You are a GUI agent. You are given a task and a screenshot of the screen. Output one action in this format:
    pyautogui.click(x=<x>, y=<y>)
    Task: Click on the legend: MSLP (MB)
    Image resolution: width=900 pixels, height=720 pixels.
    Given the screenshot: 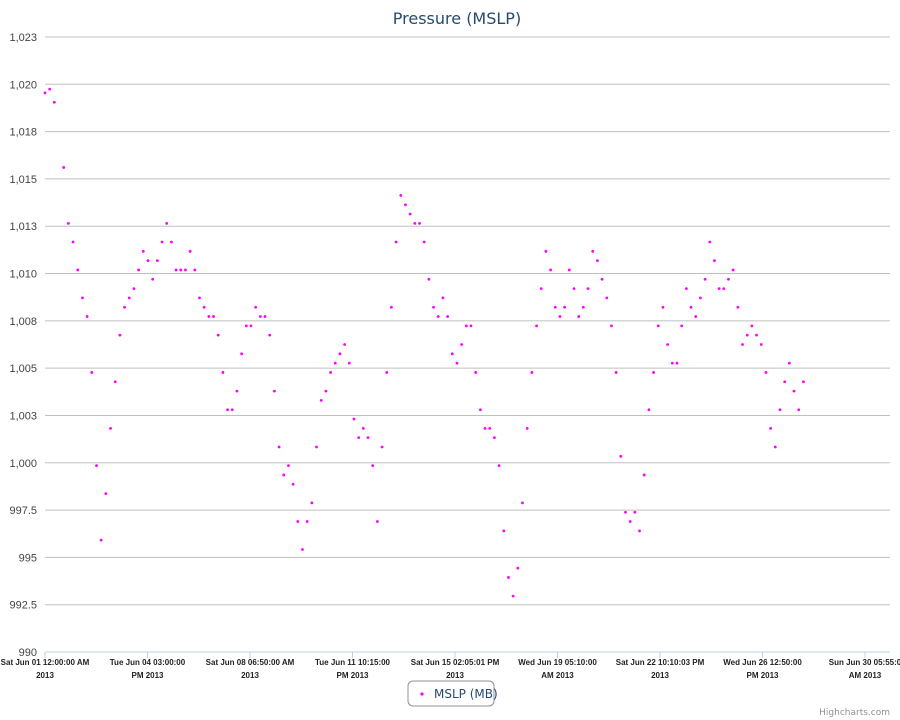 What is the action you would take?
    pyautogui.click(x=452, y=693)
    